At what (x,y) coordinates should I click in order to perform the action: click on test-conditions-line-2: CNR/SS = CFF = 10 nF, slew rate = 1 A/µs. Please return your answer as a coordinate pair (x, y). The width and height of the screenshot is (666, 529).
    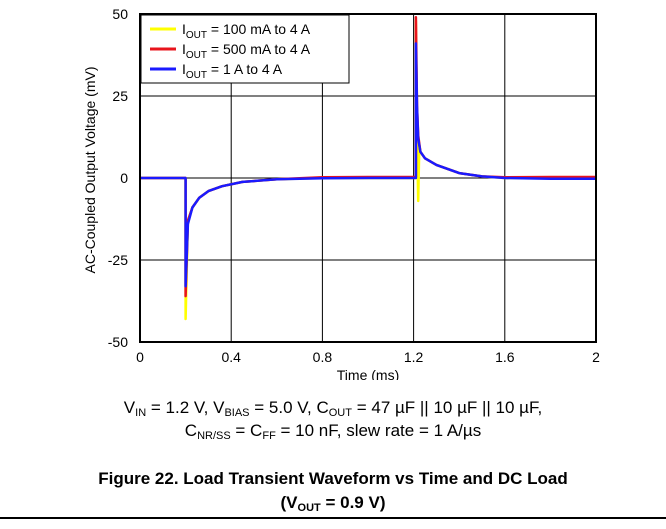
    Looking at the image, I should click on (333, 431).